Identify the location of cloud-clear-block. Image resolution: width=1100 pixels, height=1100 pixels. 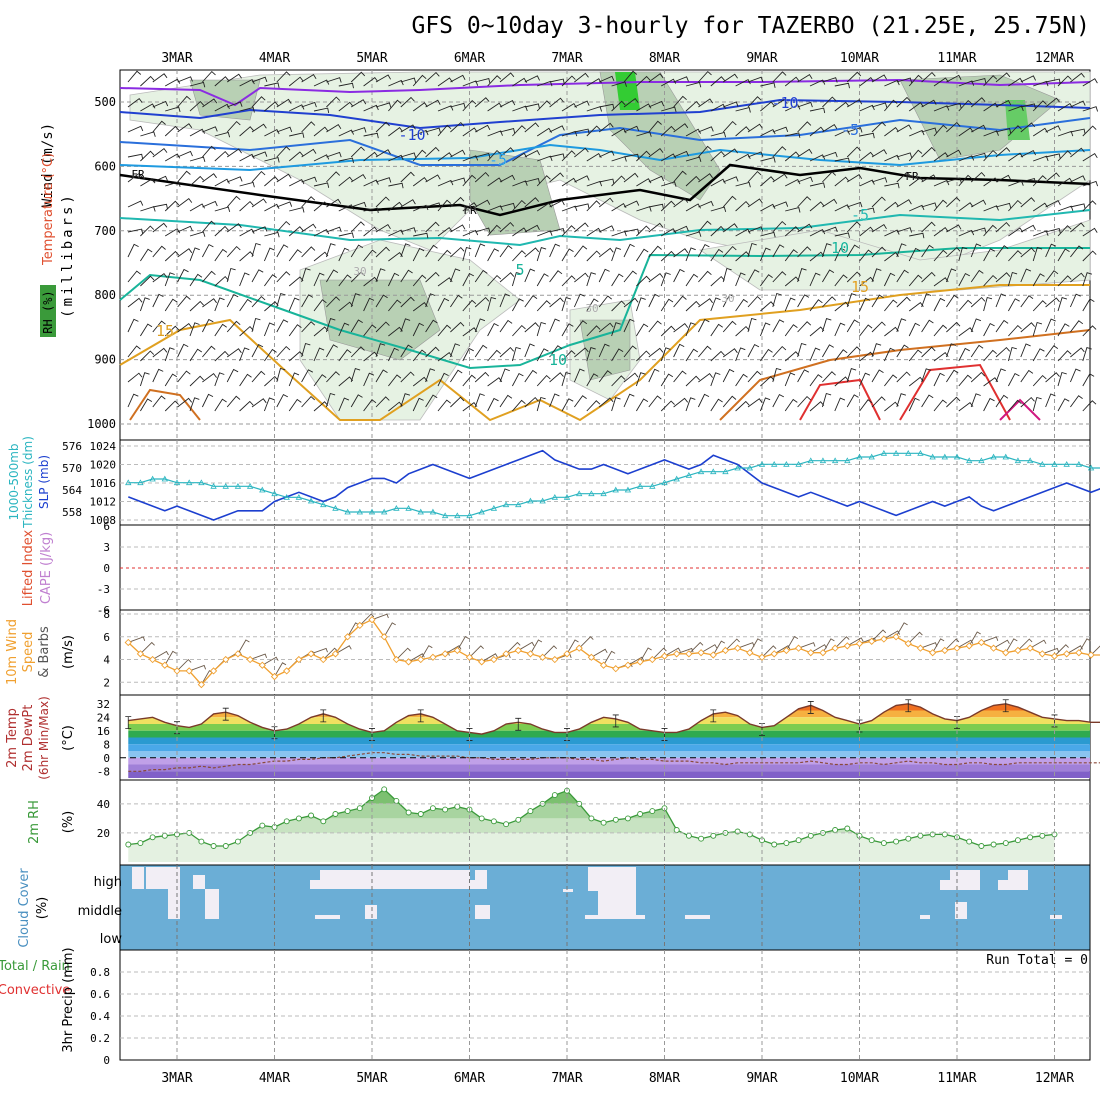
(174, 904).